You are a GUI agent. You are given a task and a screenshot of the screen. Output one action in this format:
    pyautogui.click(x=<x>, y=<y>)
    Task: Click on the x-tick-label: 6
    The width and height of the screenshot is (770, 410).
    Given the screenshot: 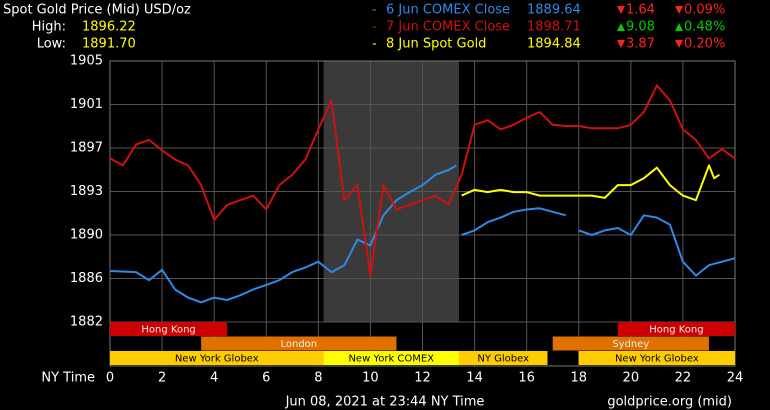 What is the action you would take?
    pyautogui.click(x=266, y=378)
    